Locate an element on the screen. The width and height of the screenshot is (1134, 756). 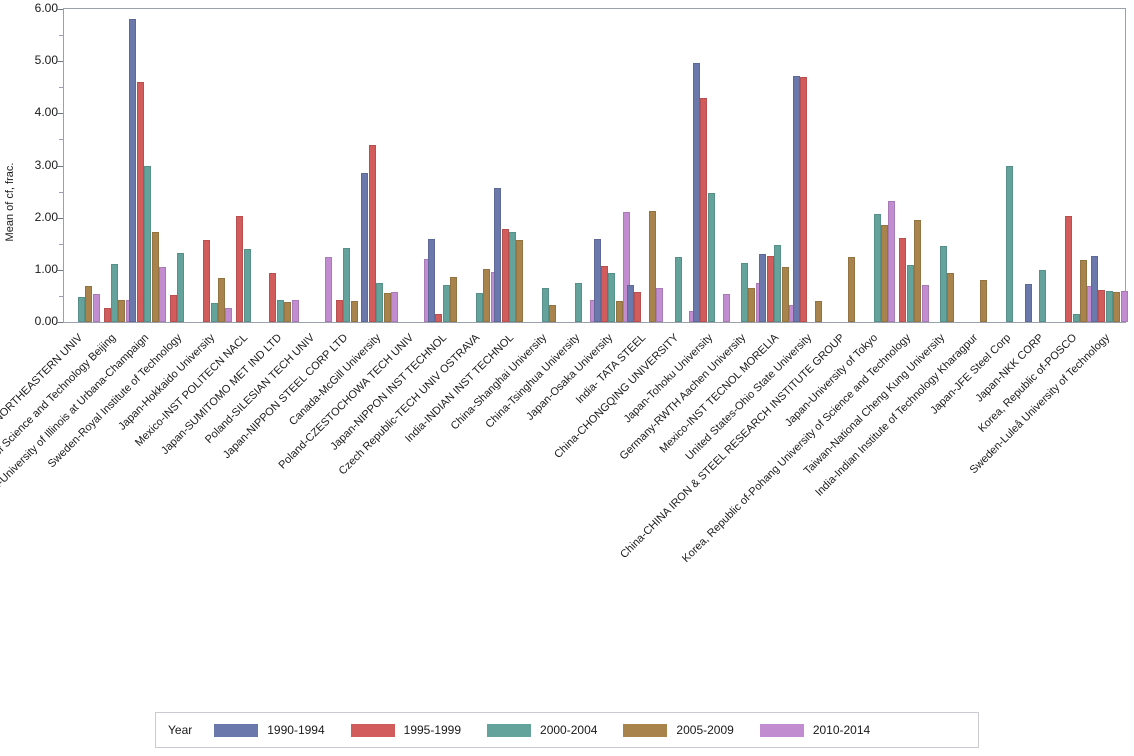
legend-entry: 2010-2014 is located at coordinates (815, 730).